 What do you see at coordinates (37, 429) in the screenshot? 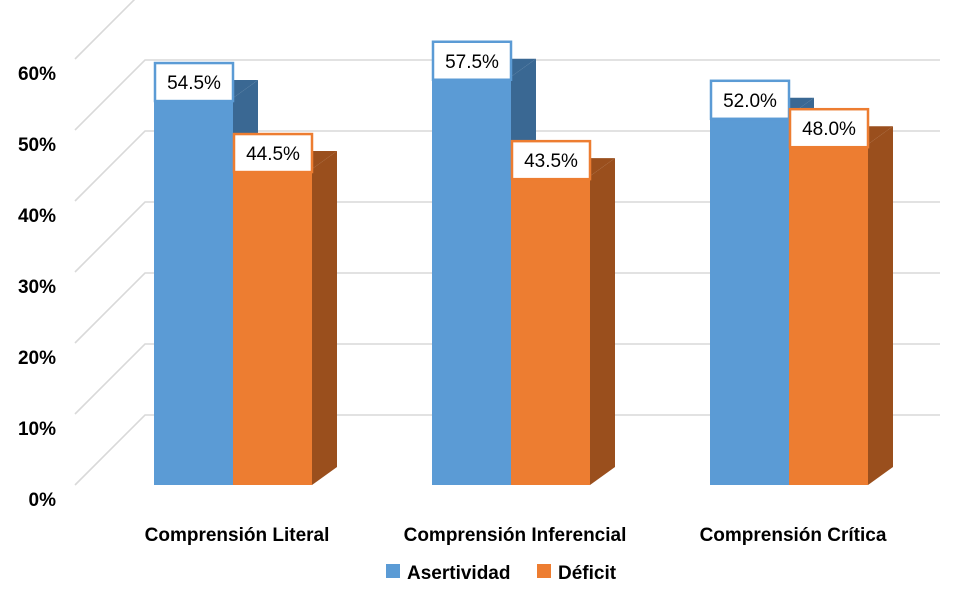
I see `y-tick-label: 10%` at bounding box center [37, 429].